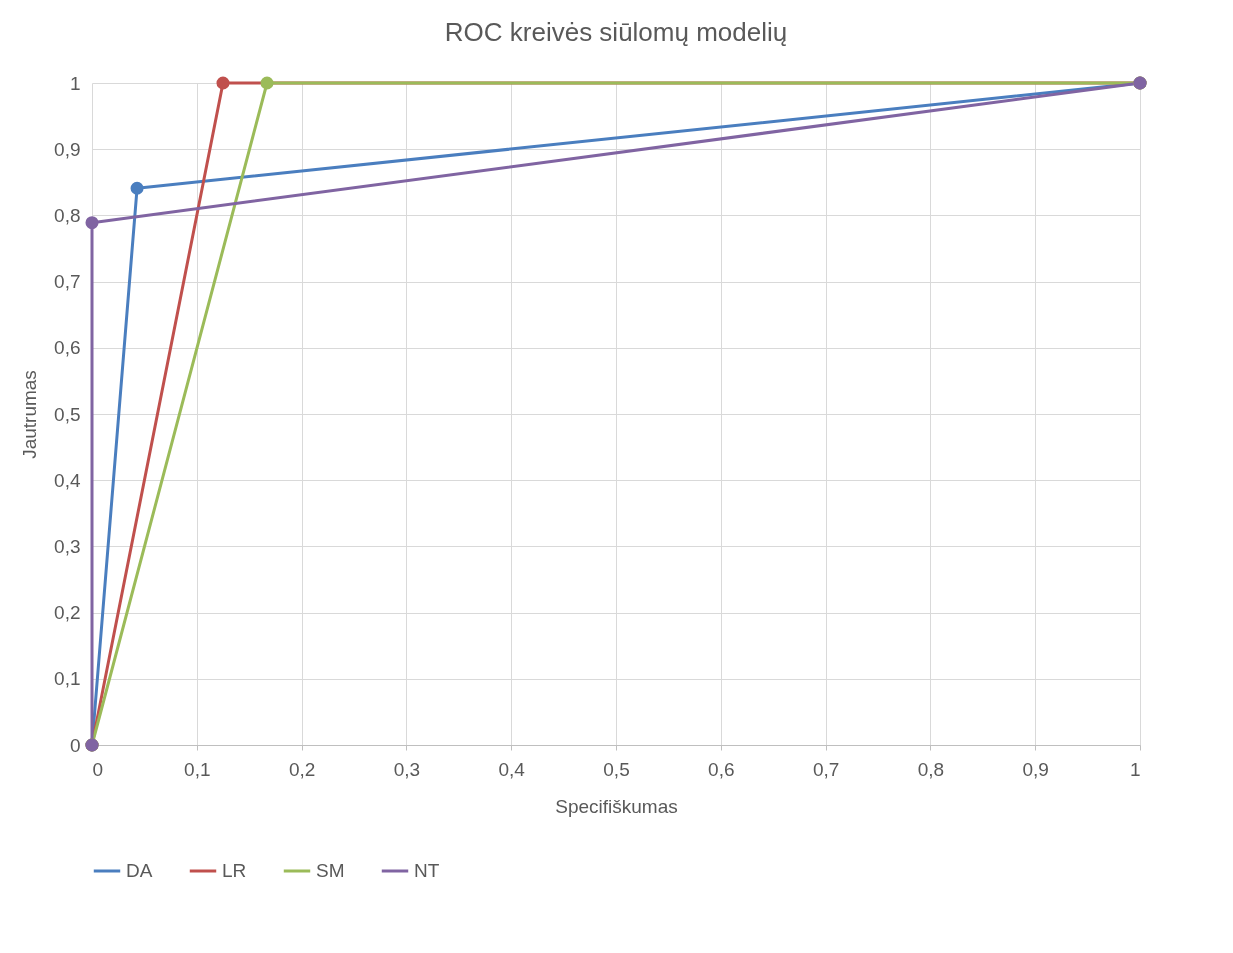  I want to click on y-tick-label: 0,8, so click(67, 215).